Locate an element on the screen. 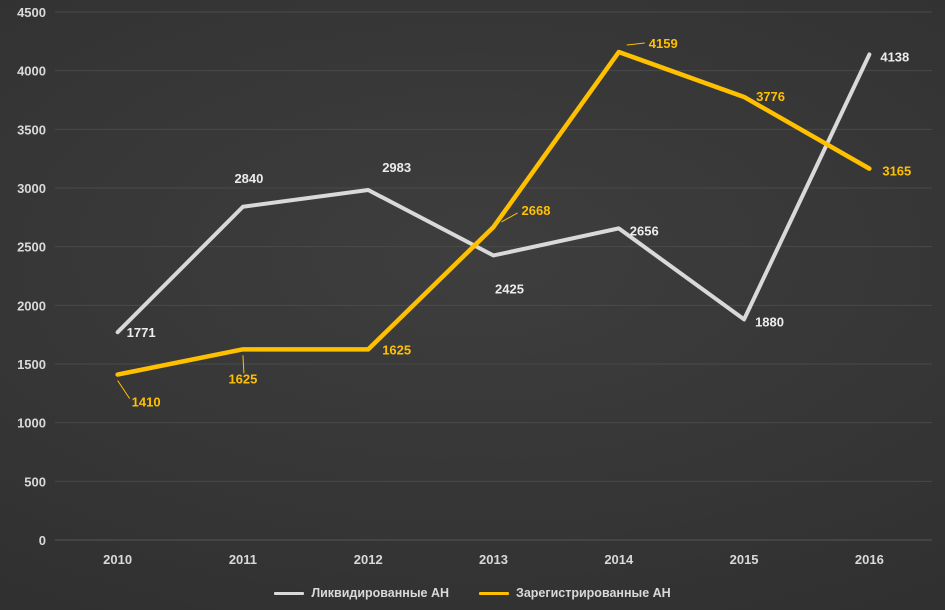  legend-item-liquidated: Ликвидированные АН is located at coordinates (361, 593).